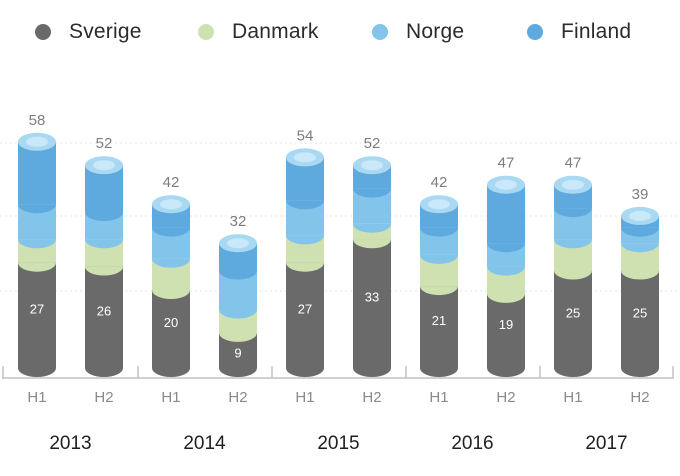  I want to click on legend-label-norge: Norge, so click(435, 31).